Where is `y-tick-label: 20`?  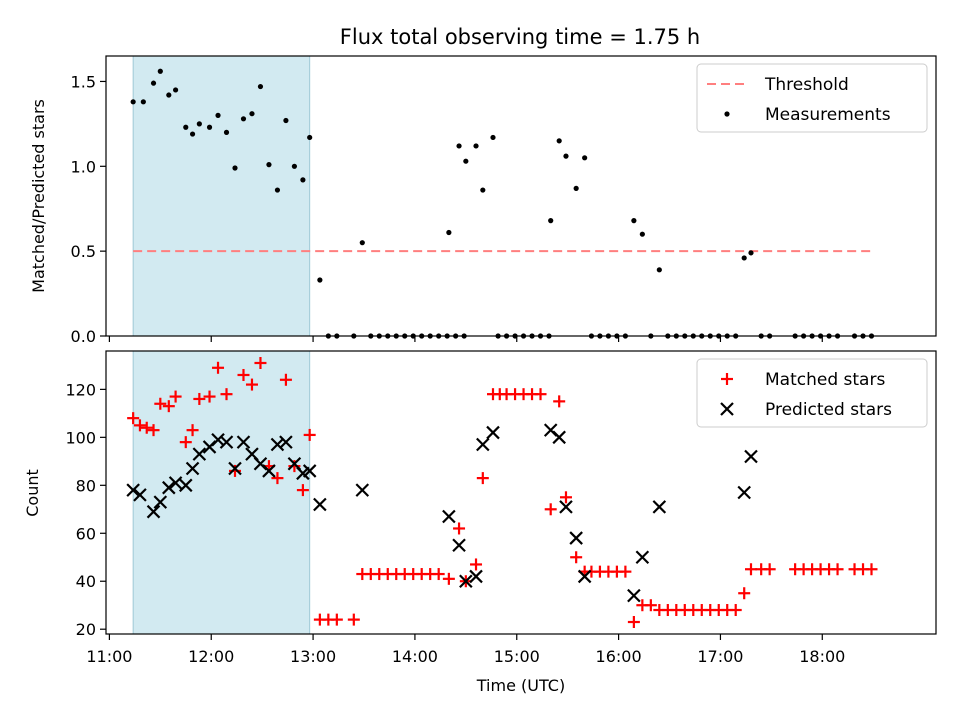
y-tick-label: 20 is located at coordinates (86, 629).